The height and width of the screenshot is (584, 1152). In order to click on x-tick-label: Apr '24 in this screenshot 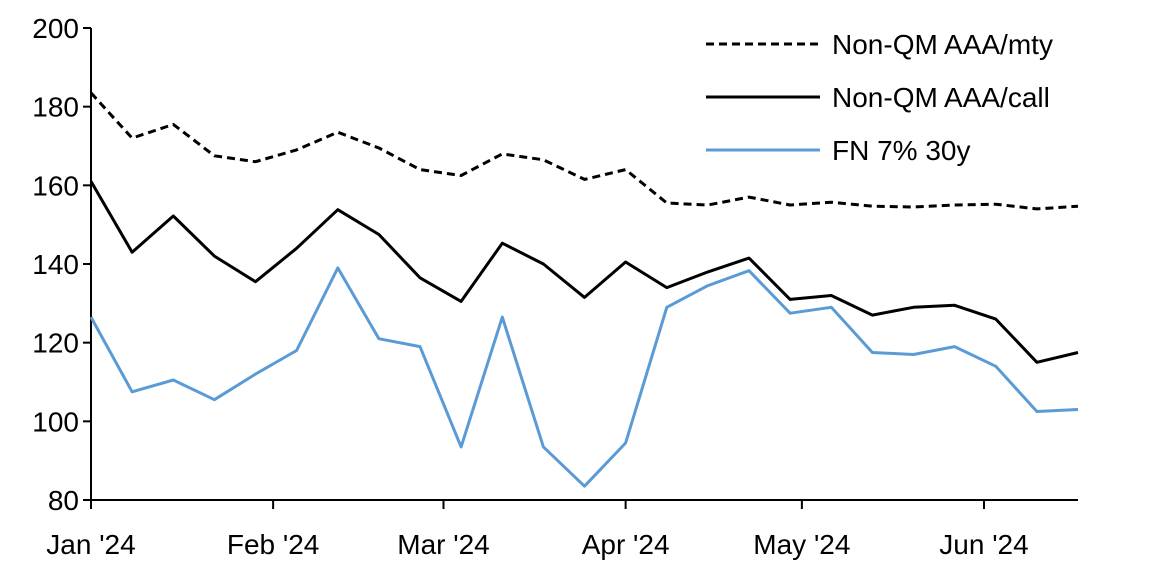, I will do `click(626, 544)`.